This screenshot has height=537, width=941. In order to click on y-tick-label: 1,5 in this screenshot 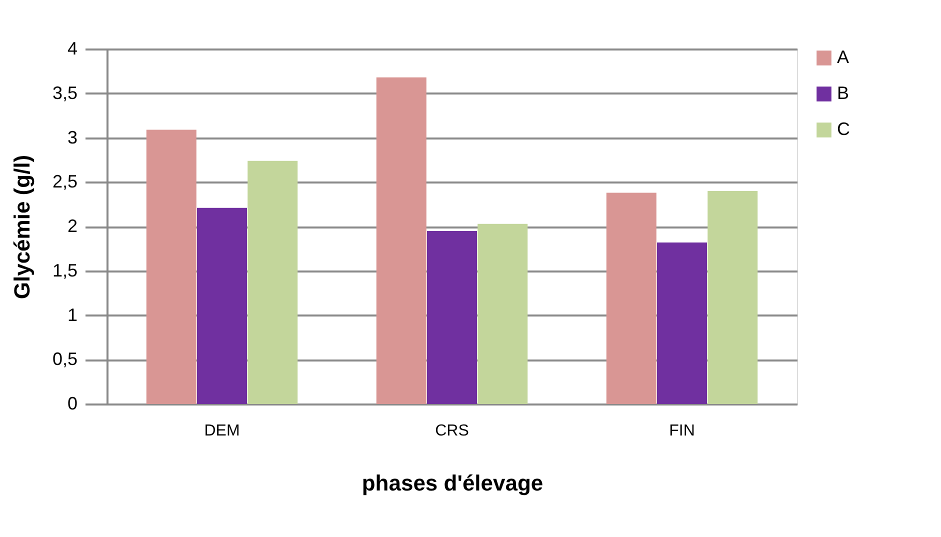, I will do `click(65, 270)`.